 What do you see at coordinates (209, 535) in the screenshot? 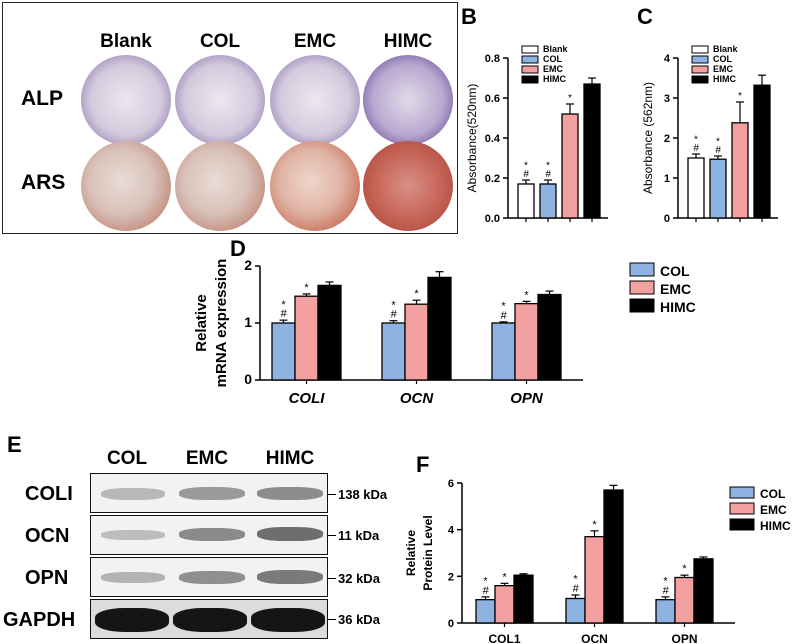
I see `wb-blot-ocn` at bounding box center [209, 535].